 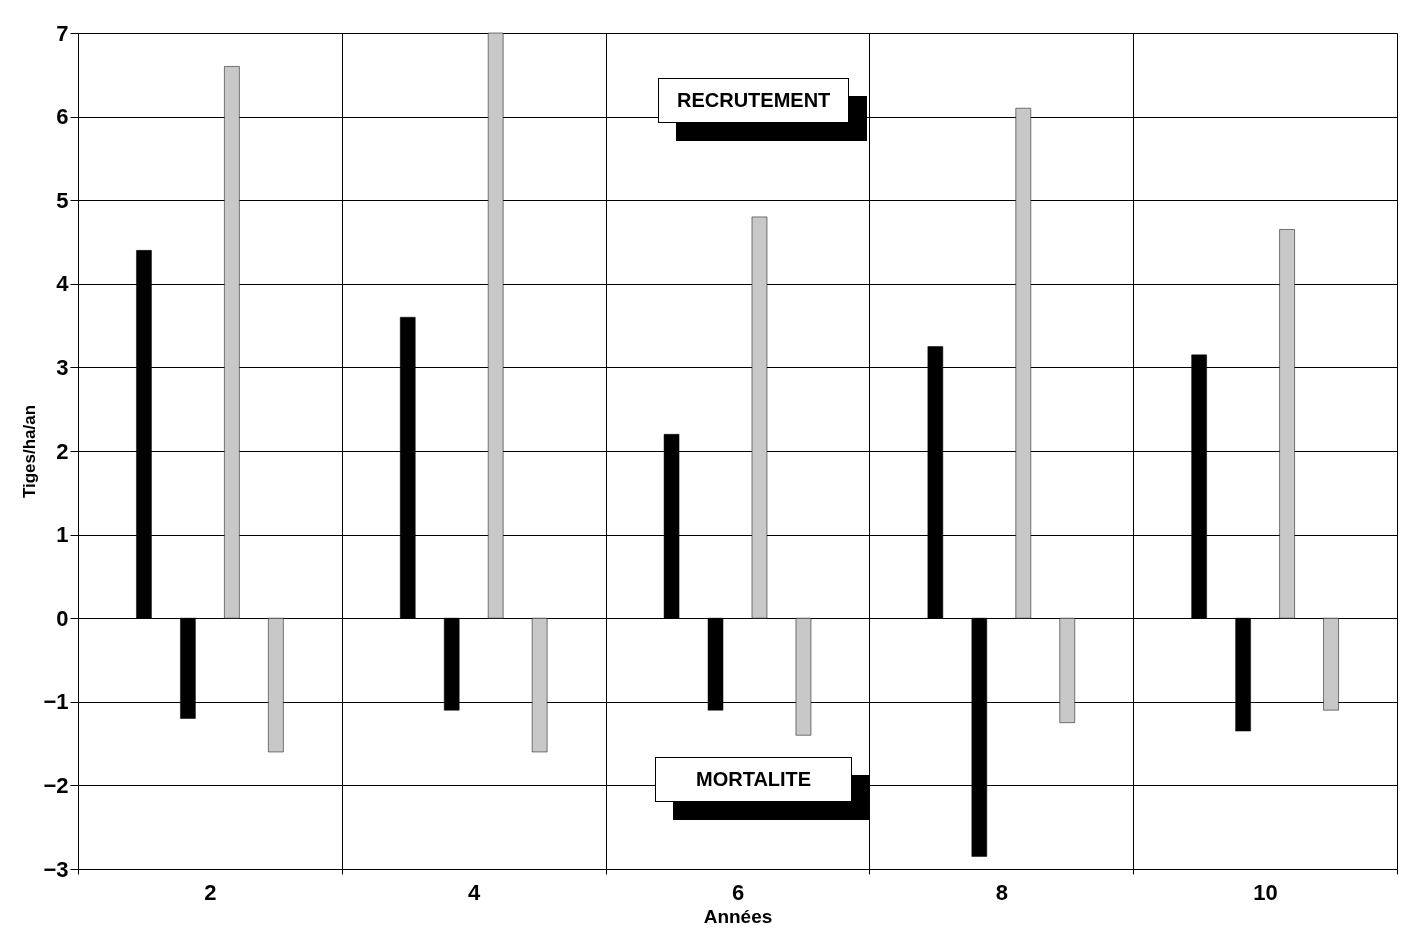 What do you see at coordinates (738, 916) in the screenshot?
I see `x-axis-title: Années` at bounding box center [738, 916].